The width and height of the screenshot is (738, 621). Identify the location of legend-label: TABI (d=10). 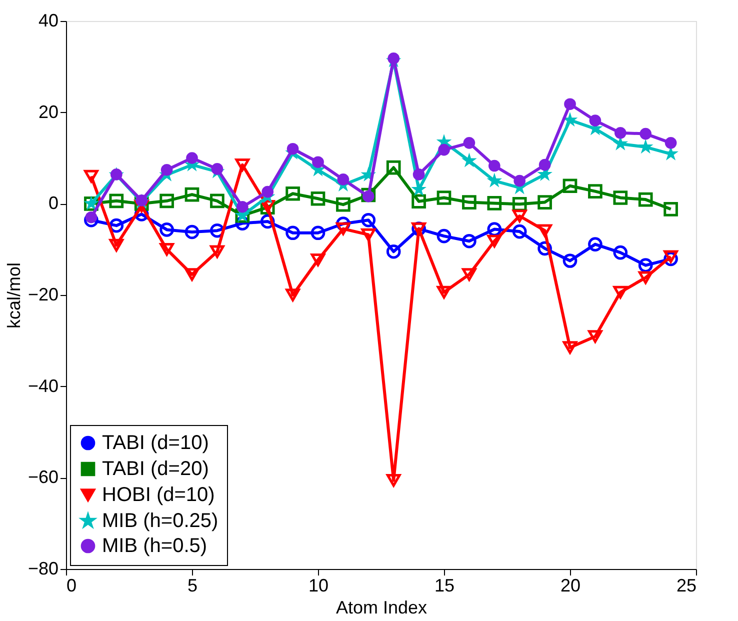
(155, 443).